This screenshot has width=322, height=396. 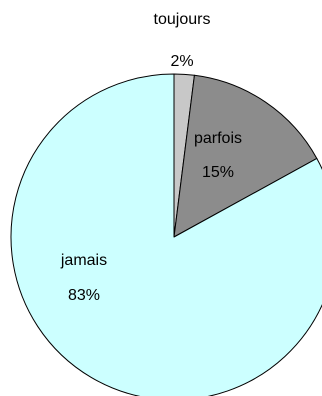 I want to click on slice-percent-jamais: 83%, so click(x=84, y=295).